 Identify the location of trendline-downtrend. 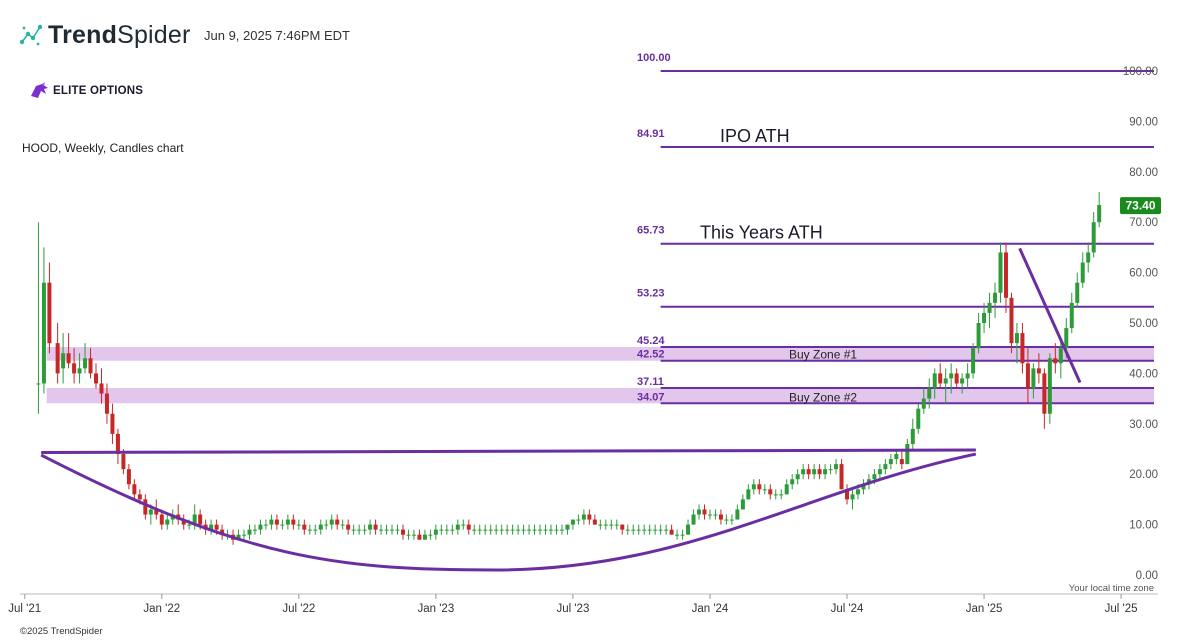
(1050, 315).